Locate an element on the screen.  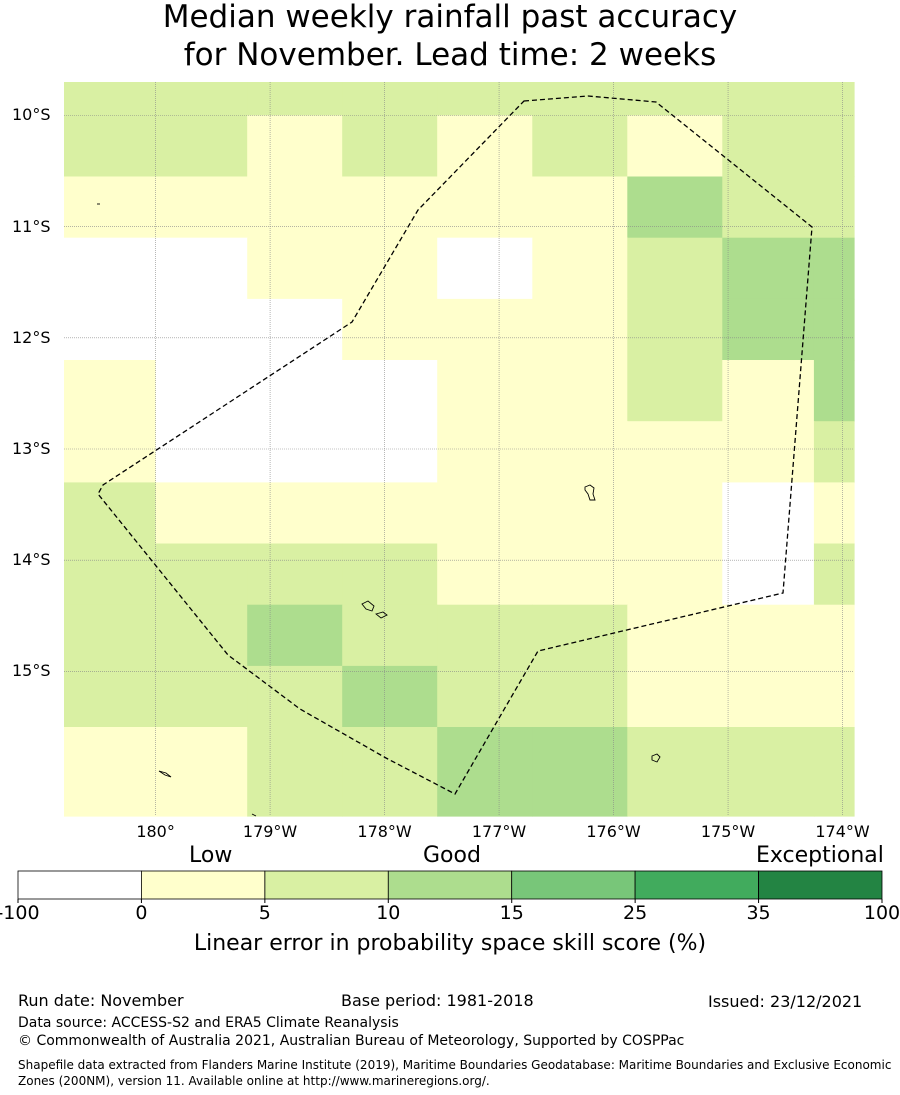
colorbar-tick-label: 100 is located at coordinates (881, 913).